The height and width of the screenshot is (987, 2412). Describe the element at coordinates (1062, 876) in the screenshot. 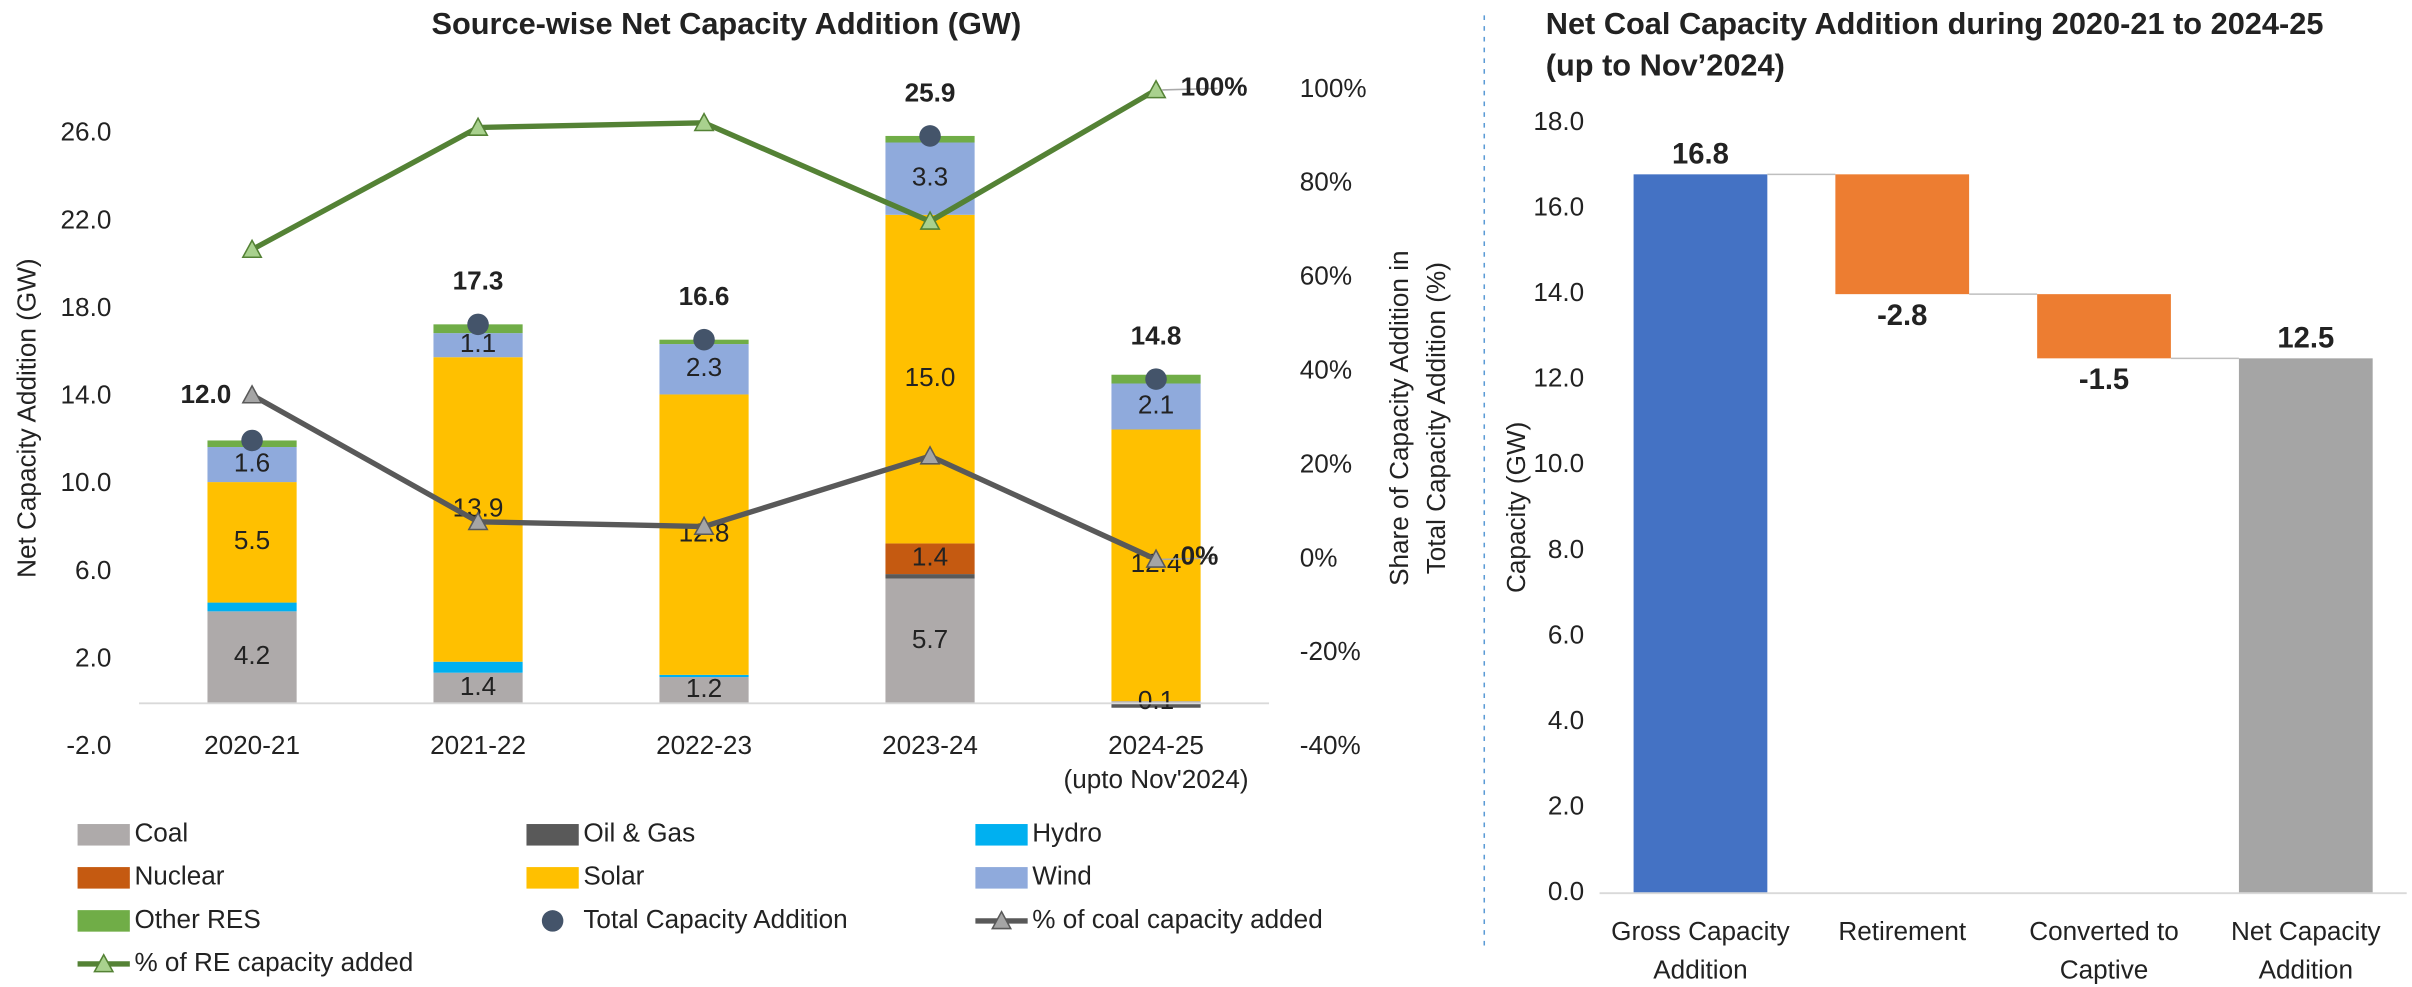

I see `legend-label: Wind` at that location.